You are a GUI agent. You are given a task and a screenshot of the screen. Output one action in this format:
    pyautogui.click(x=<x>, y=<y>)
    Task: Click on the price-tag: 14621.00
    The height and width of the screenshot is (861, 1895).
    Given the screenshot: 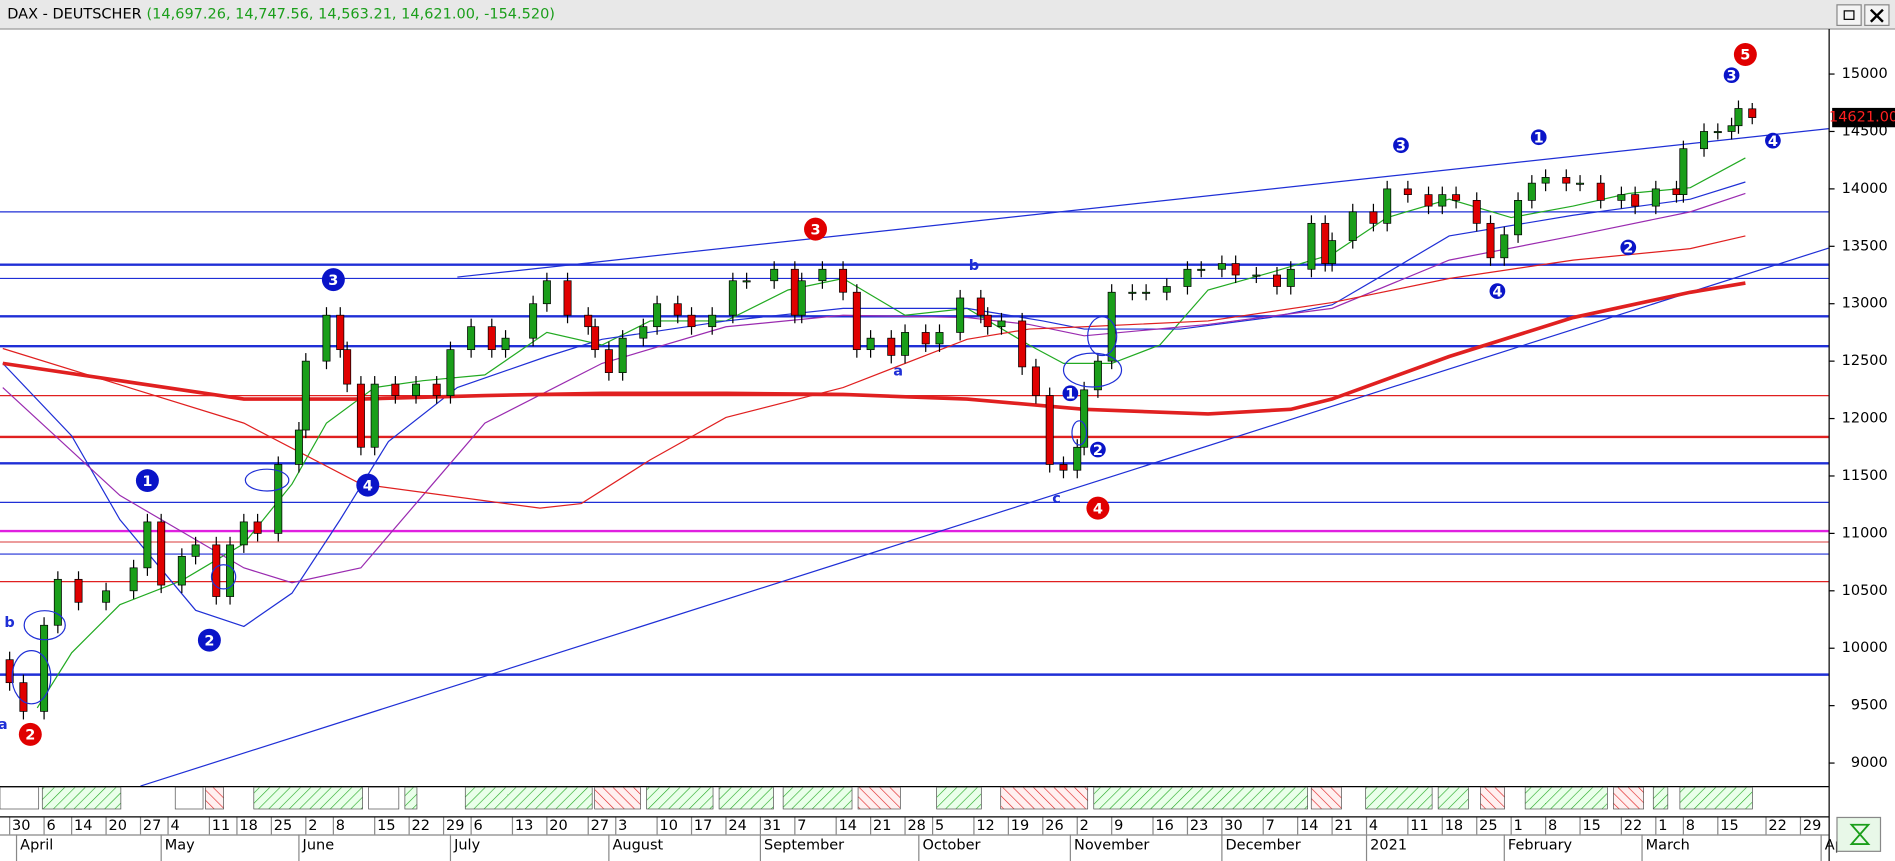 What is the action you would take?
    pyautogui.click(x=1862, y=118)
    